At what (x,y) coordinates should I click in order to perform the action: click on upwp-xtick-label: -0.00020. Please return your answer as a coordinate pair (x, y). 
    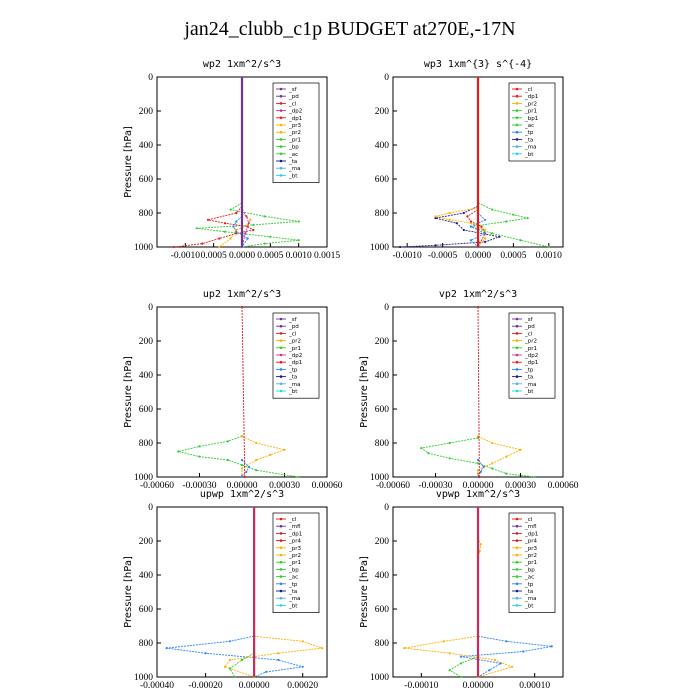
    Looking at the image, I should click on (206, 686).